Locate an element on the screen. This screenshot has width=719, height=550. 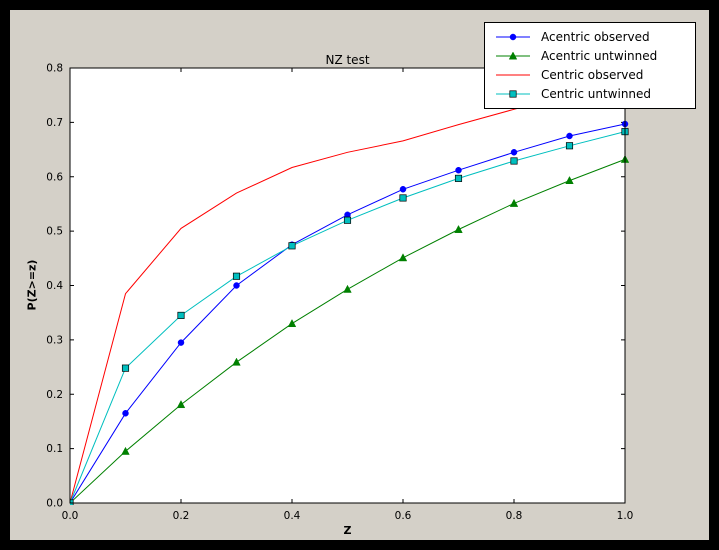
y-tick-label: 0.6 is located at coordinates (54, 177).